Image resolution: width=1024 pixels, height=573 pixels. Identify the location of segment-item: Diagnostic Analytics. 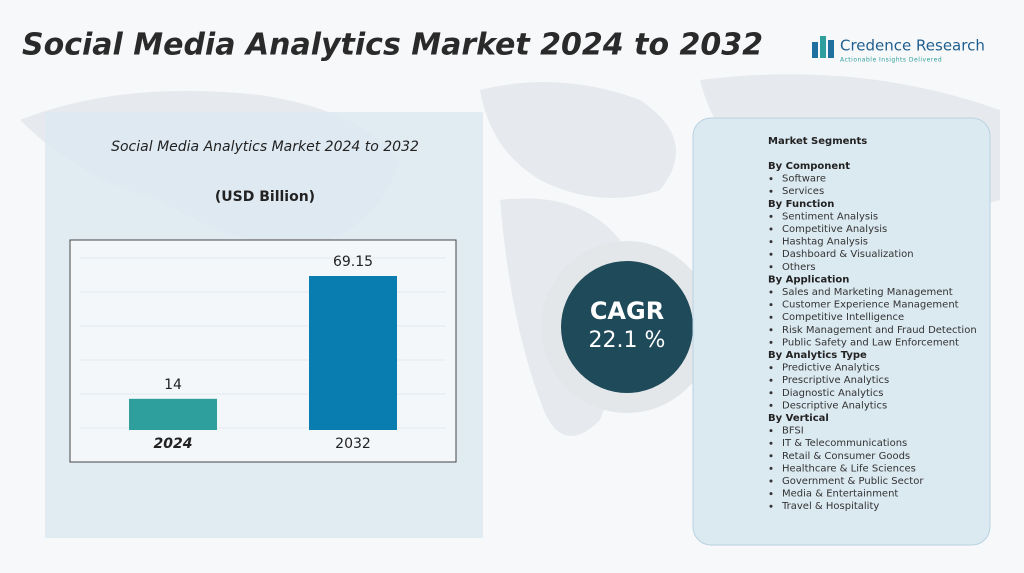
(832, 393).